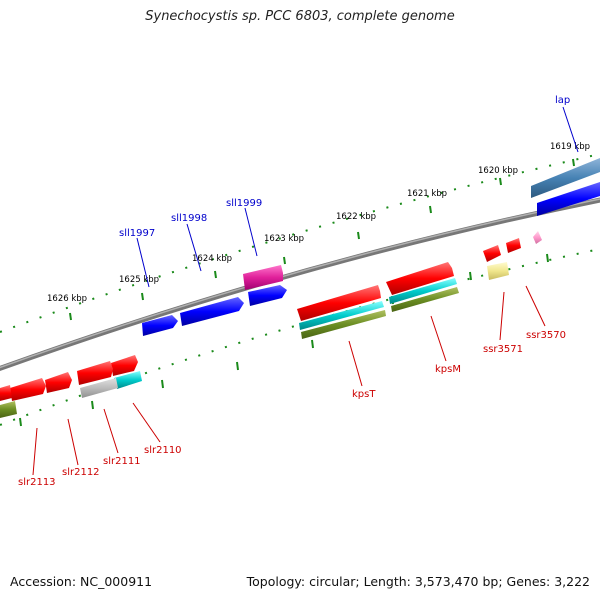  What do you see at coordinates (570, 147) in the screenshot?
I see `kbp-label-1619: 1619 kbp` at bounding box center [570, 147].